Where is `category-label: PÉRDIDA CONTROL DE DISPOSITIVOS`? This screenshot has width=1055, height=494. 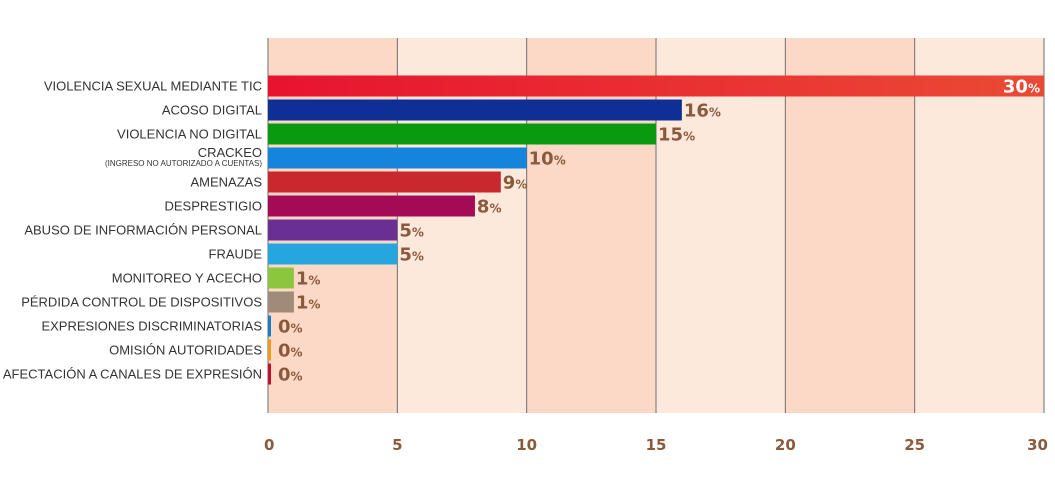 category-label: PÉRDIDA CONTROL DE DISPOSITIVOS is located at coordinates (141, 302).